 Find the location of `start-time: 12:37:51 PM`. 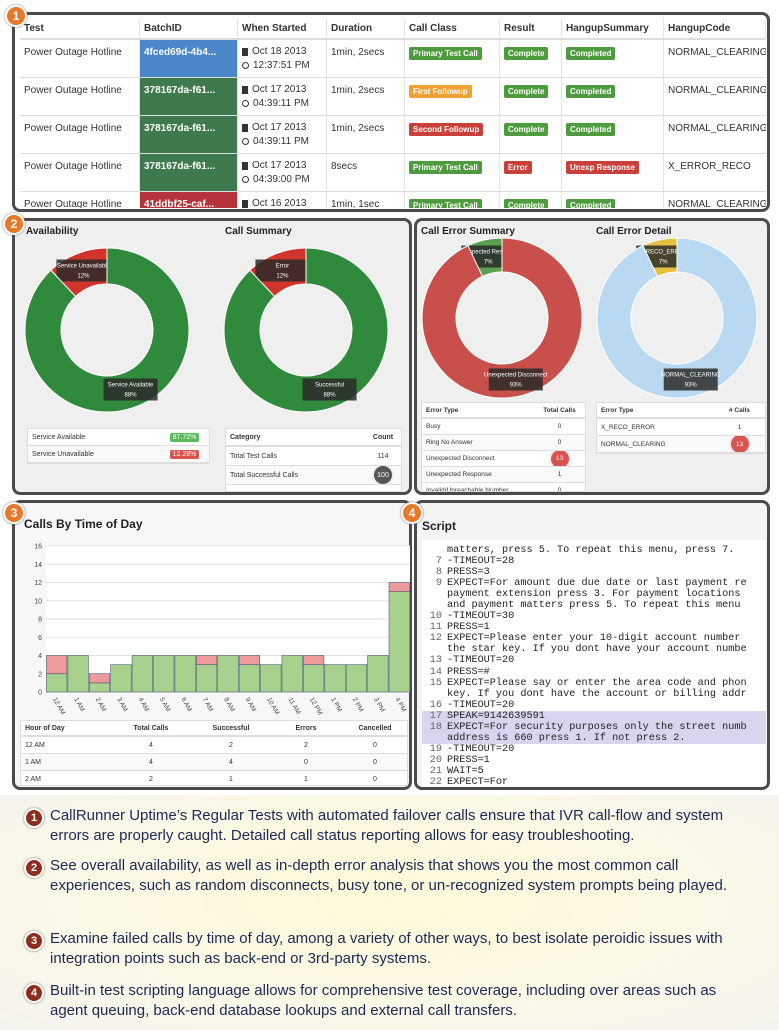

start-time: 12:37:51 PM is located at coordinates (281, 65).